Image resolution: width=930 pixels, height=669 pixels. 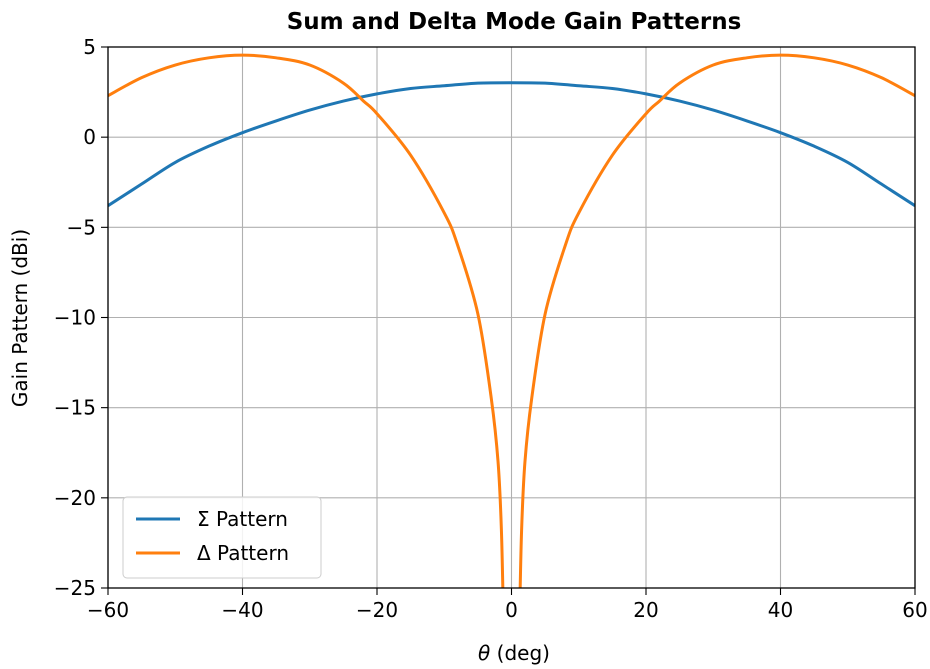 I want to click on x-tick-label: 20, so click(x=645, y=610).